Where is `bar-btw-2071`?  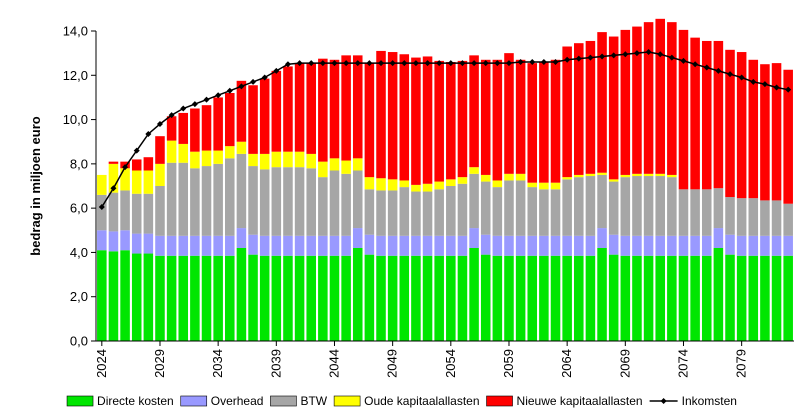
bar-btw-2071 is located at coordinates (648, 206).